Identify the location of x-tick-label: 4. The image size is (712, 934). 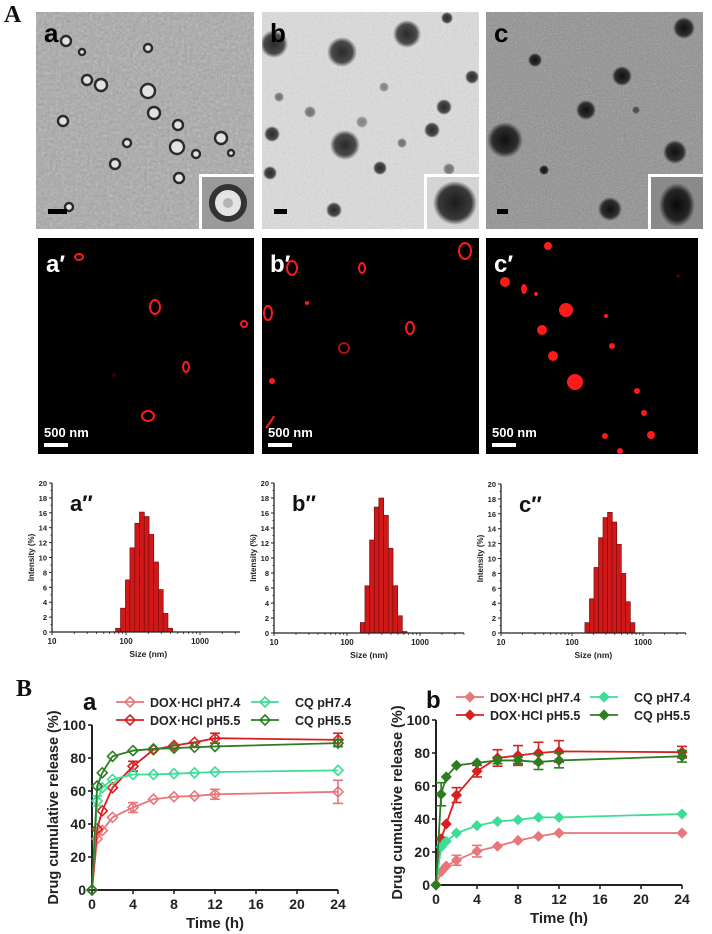
(133, 904).